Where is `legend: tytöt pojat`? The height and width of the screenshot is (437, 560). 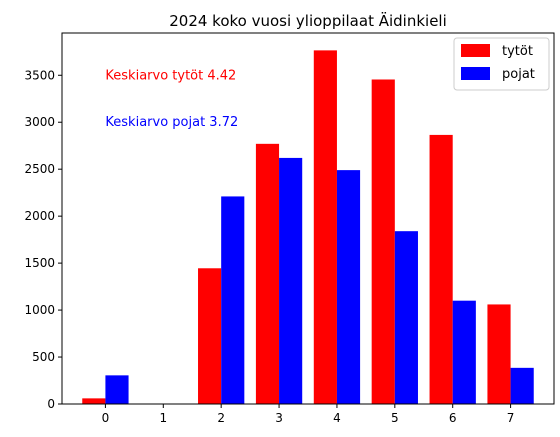 legend: tytöt pojat is located at coordinates (501, 64).